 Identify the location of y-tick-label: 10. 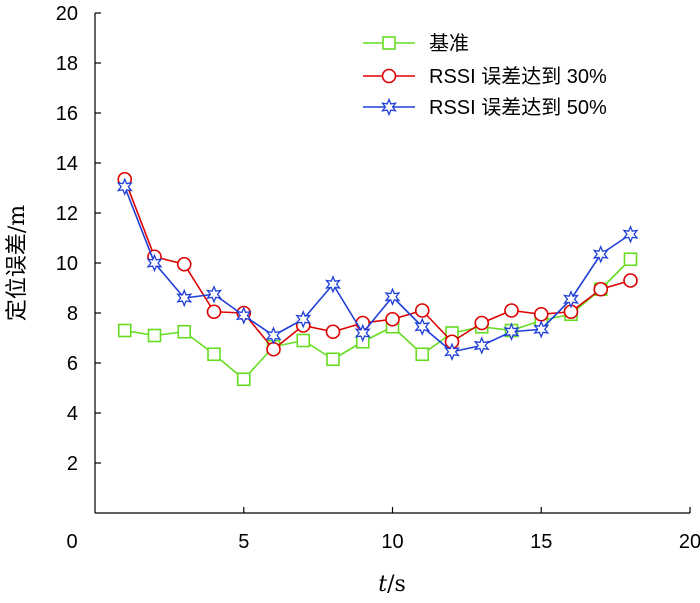
(67, 264).